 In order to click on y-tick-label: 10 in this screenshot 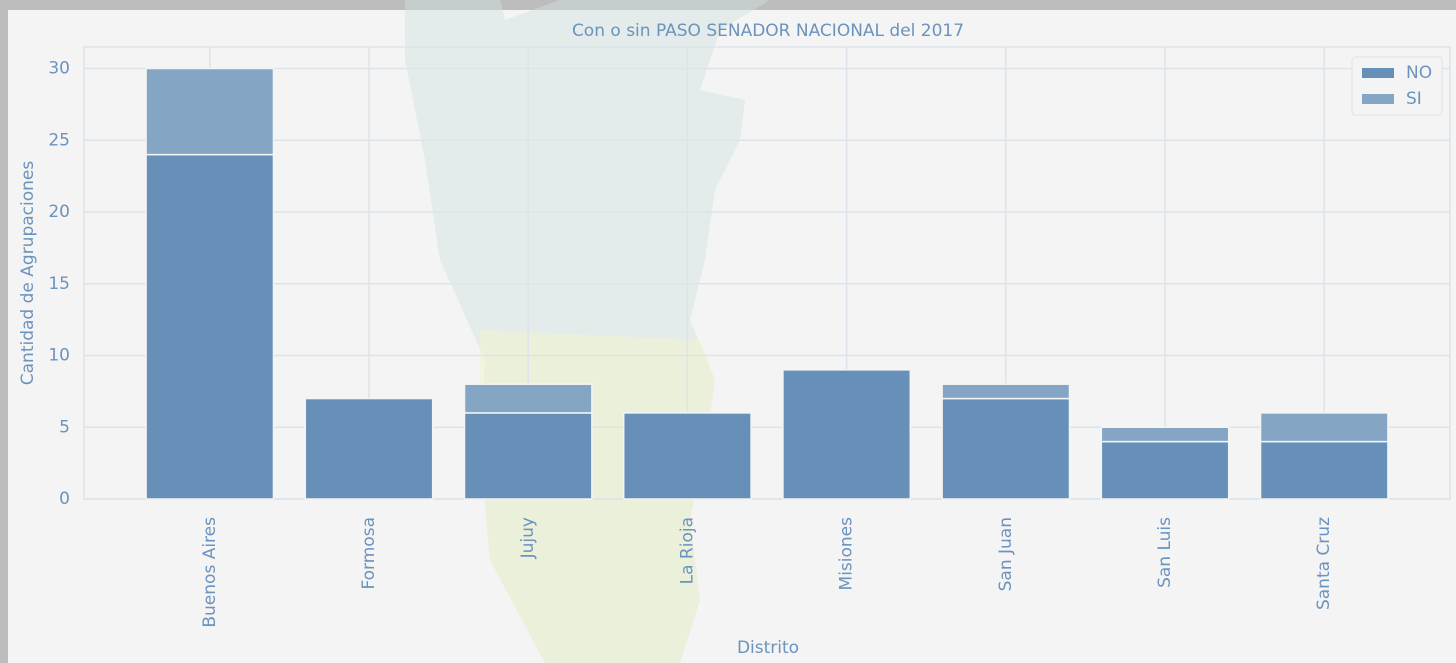, I will do `click(59, 356)`.